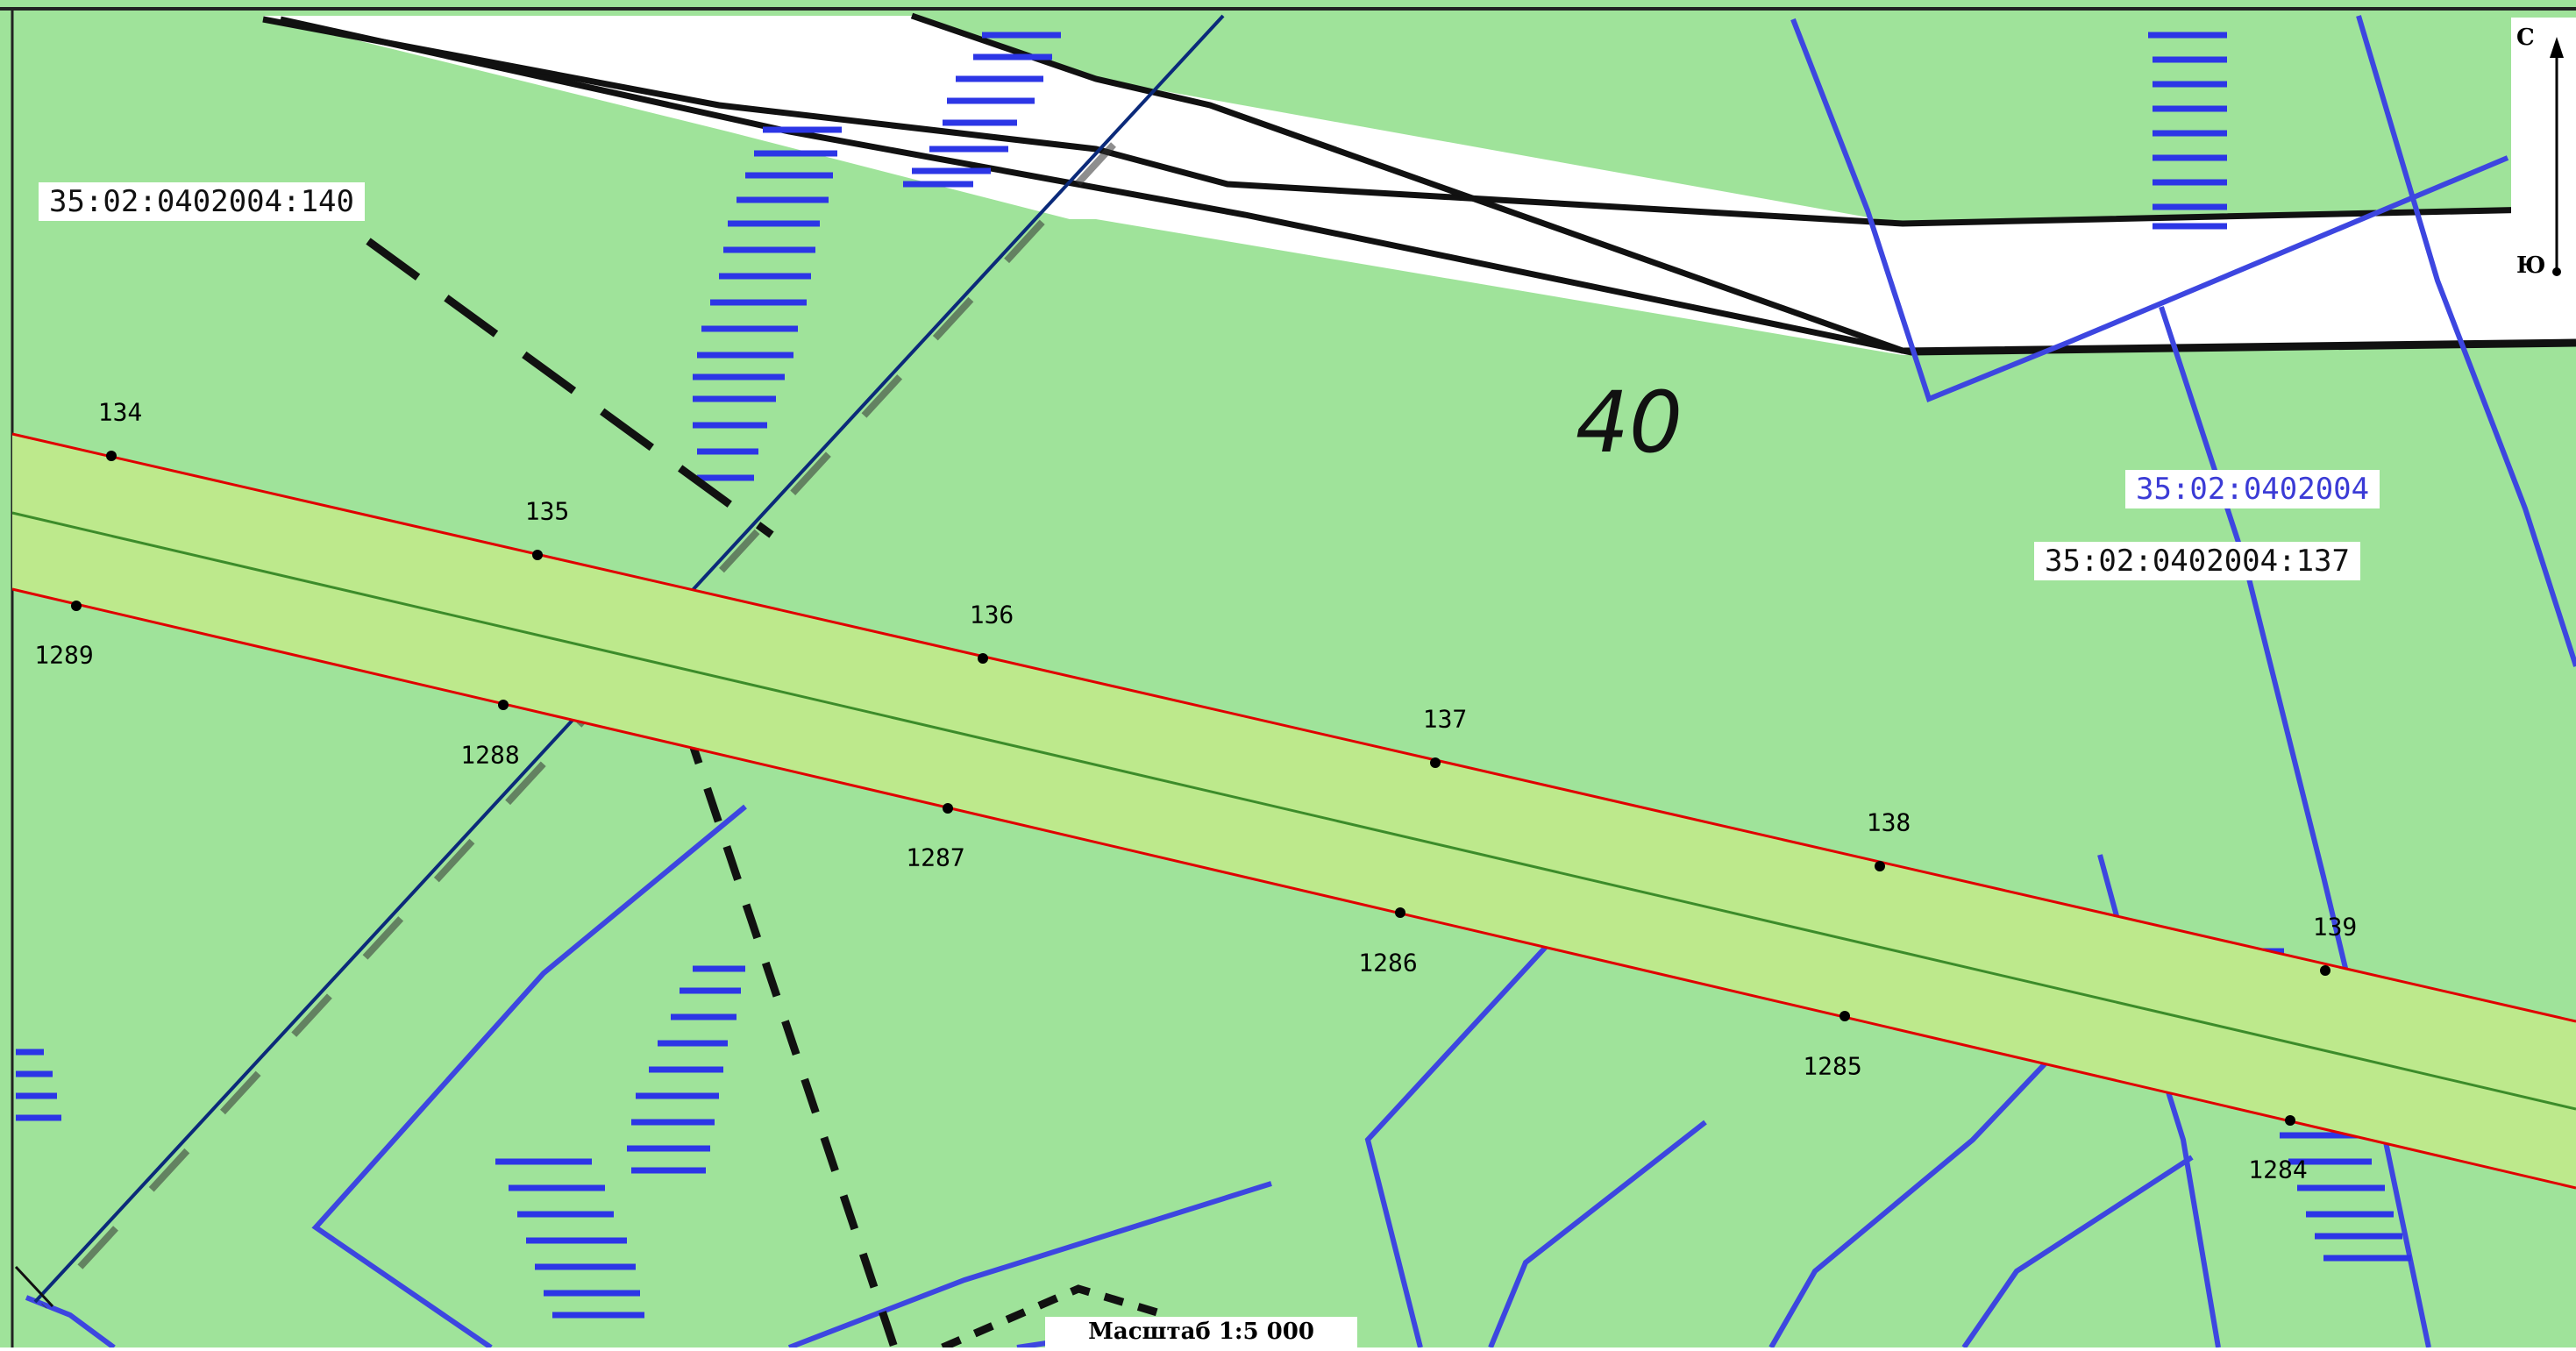  What do you see at coordinates (1201, 1332) in the screenshot?
I see `scale-label: Масштаб 1:5 000` at bounding box center [1201, 1332].